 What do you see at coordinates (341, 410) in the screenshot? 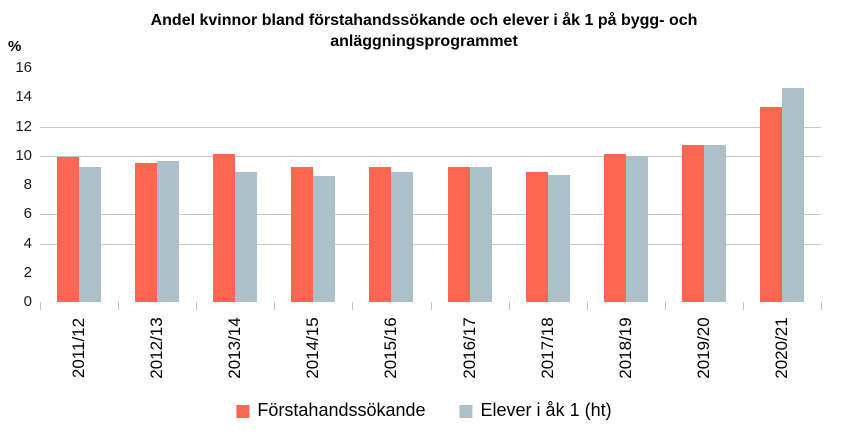
I see `legend-label: Förstahandssökande` at bounding box center [341, 410].